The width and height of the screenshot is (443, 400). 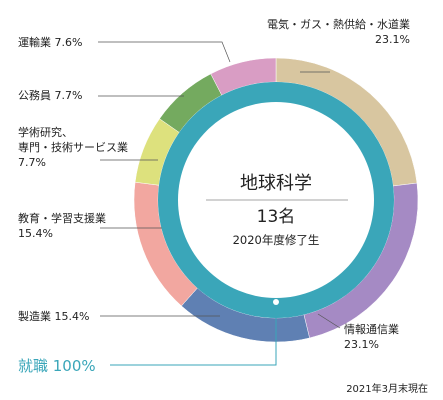 I want to click on slice-label-1: 情報通信業, so click(x=371, y=329).